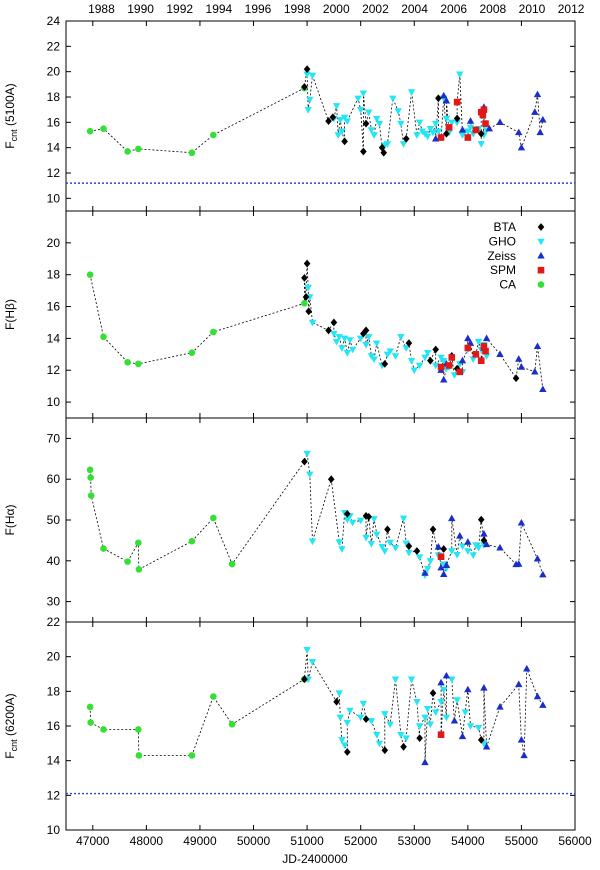 The width and height of the screenshot is (600, 870). What do you see at coordinates (93, 841) in the screenshot?
I see `x-tick-label: 47000` at bounding box center [93, 841].